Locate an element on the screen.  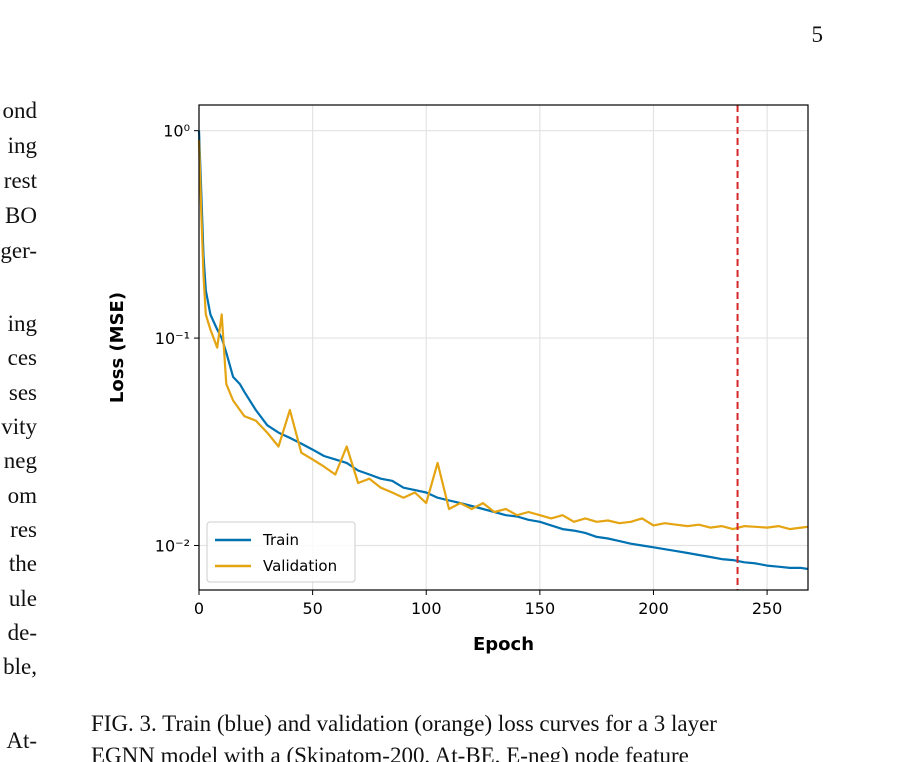
x-tick-label: 250 is located at coordinates (767, 608).